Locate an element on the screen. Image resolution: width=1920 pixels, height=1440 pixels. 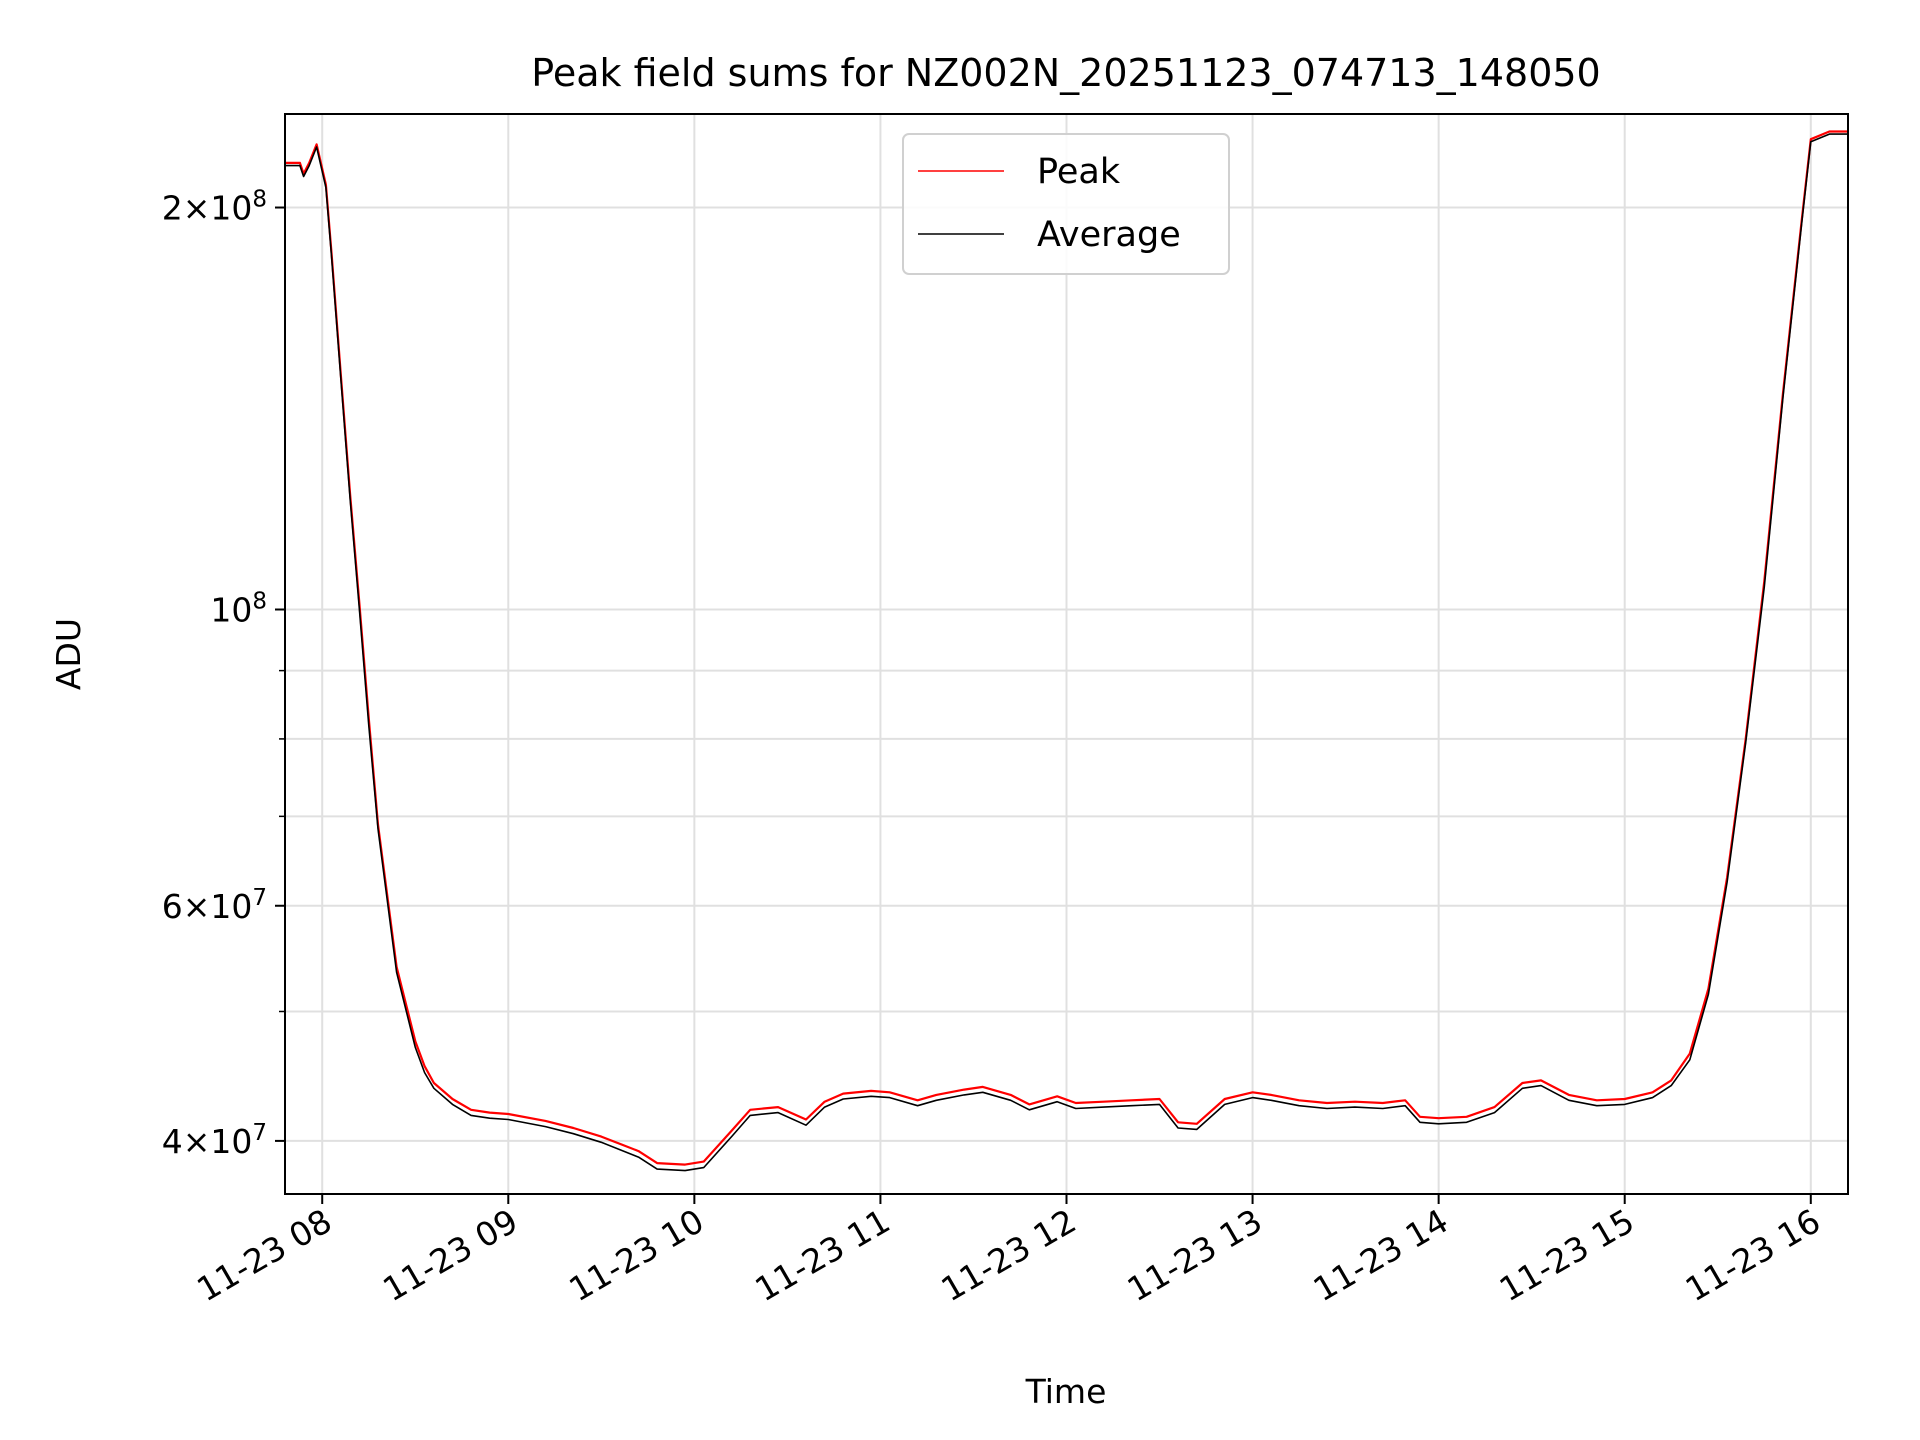
x-axis-label: Time is located at coordinates (1066, 1391).